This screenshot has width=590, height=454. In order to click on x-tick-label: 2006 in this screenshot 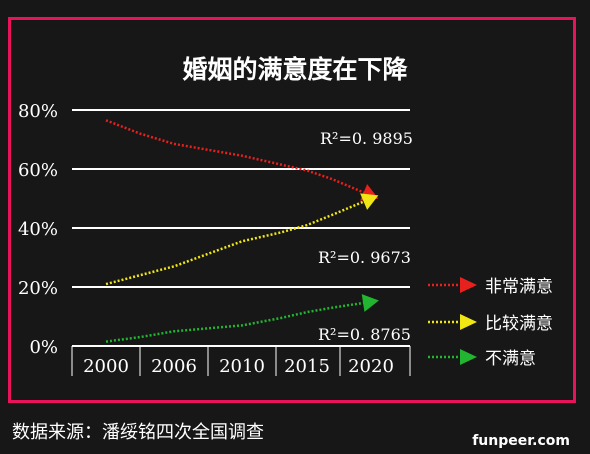, I will do `click(174, 366)`.